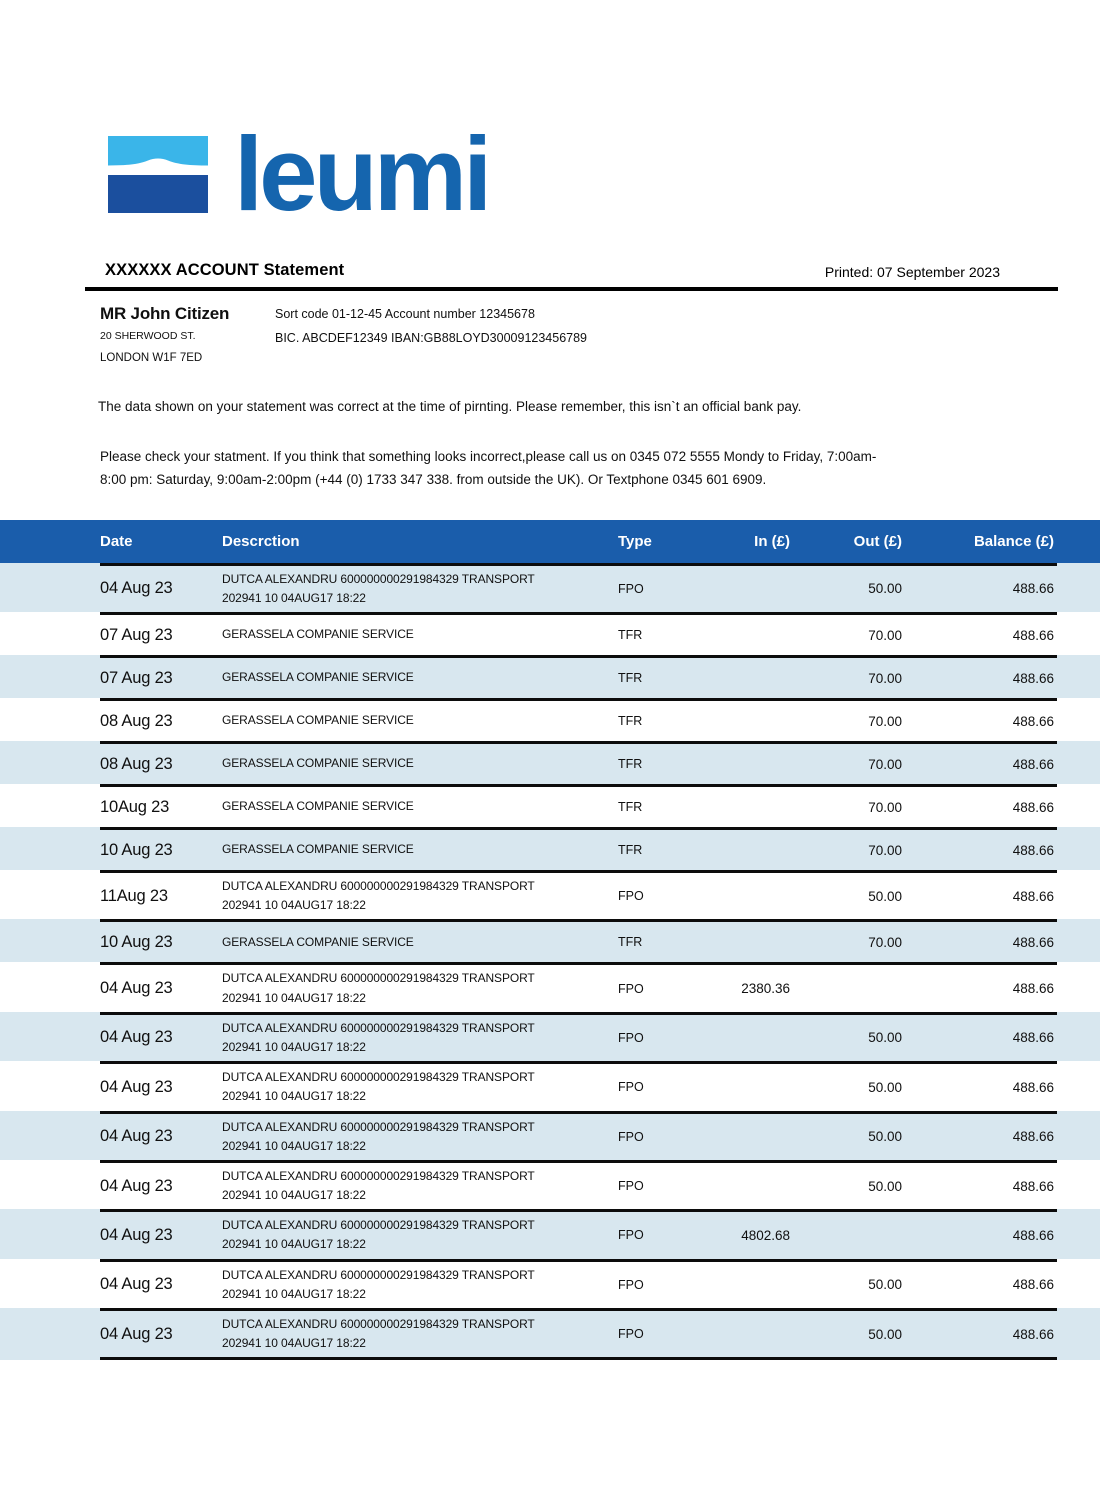  I want to click on cell-date: 11Aug 23, so click(134, 895).